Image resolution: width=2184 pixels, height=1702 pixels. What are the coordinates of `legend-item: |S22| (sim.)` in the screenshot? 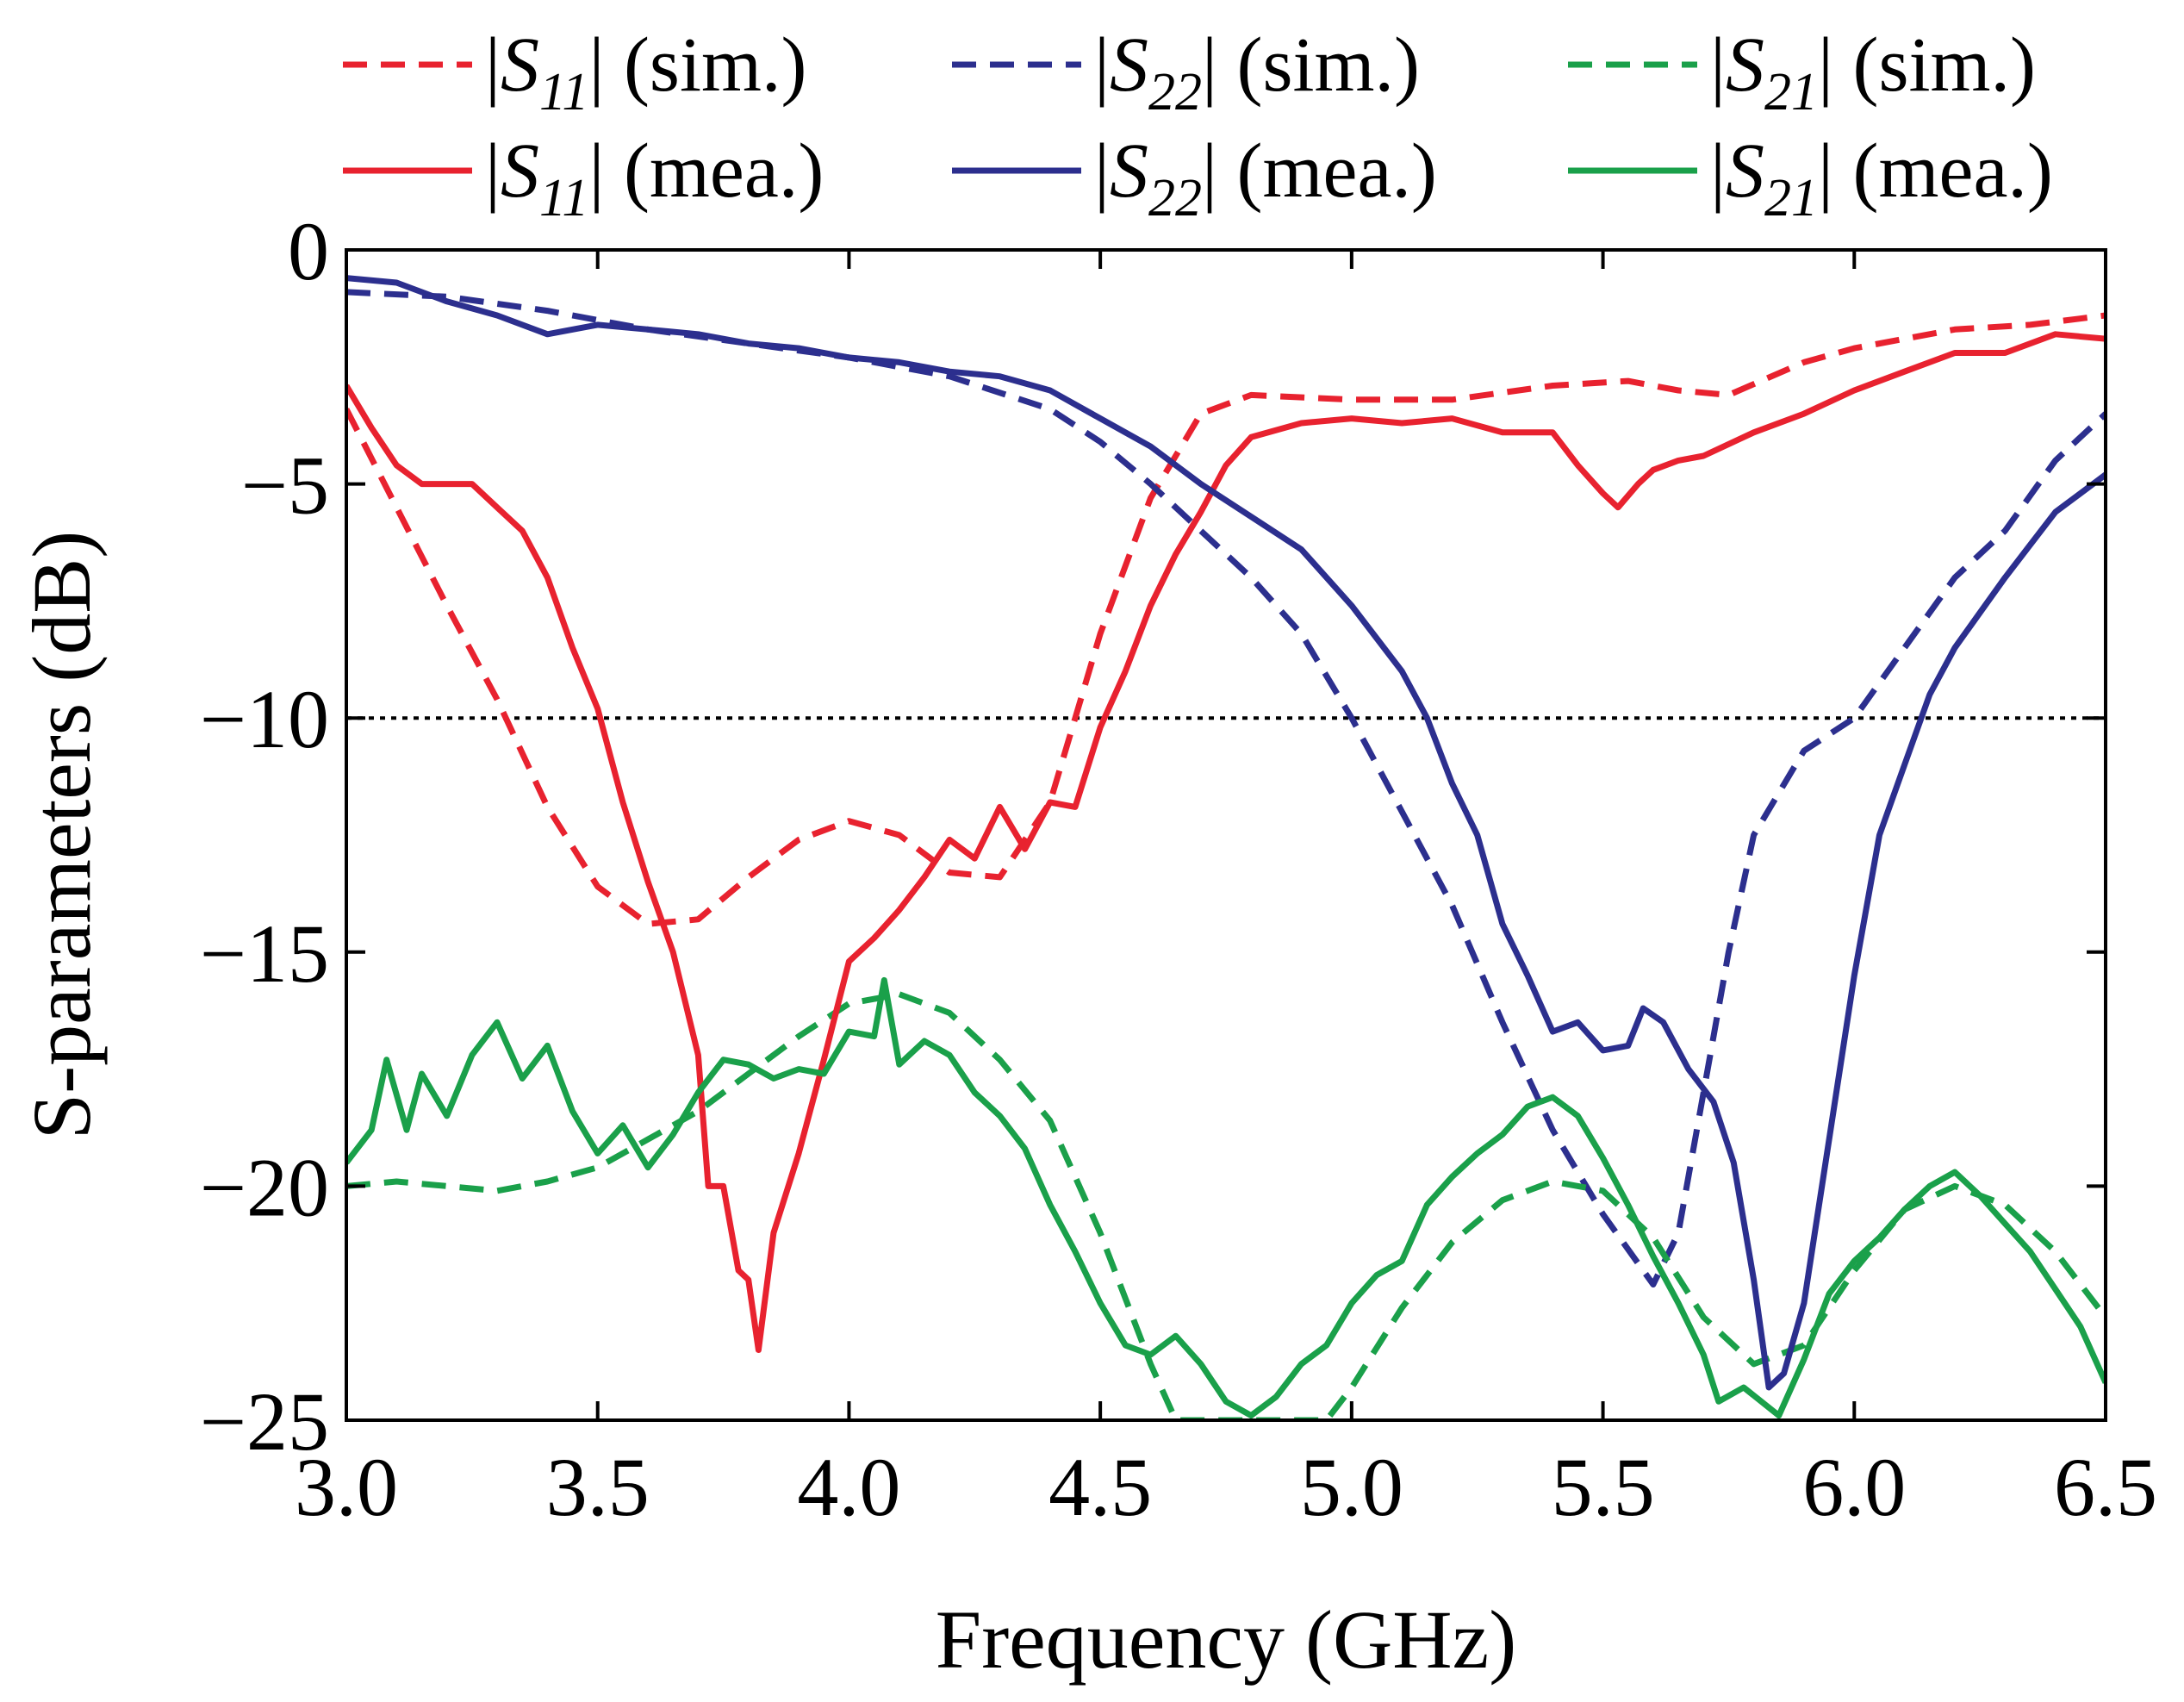 It's located at (1186, 72).